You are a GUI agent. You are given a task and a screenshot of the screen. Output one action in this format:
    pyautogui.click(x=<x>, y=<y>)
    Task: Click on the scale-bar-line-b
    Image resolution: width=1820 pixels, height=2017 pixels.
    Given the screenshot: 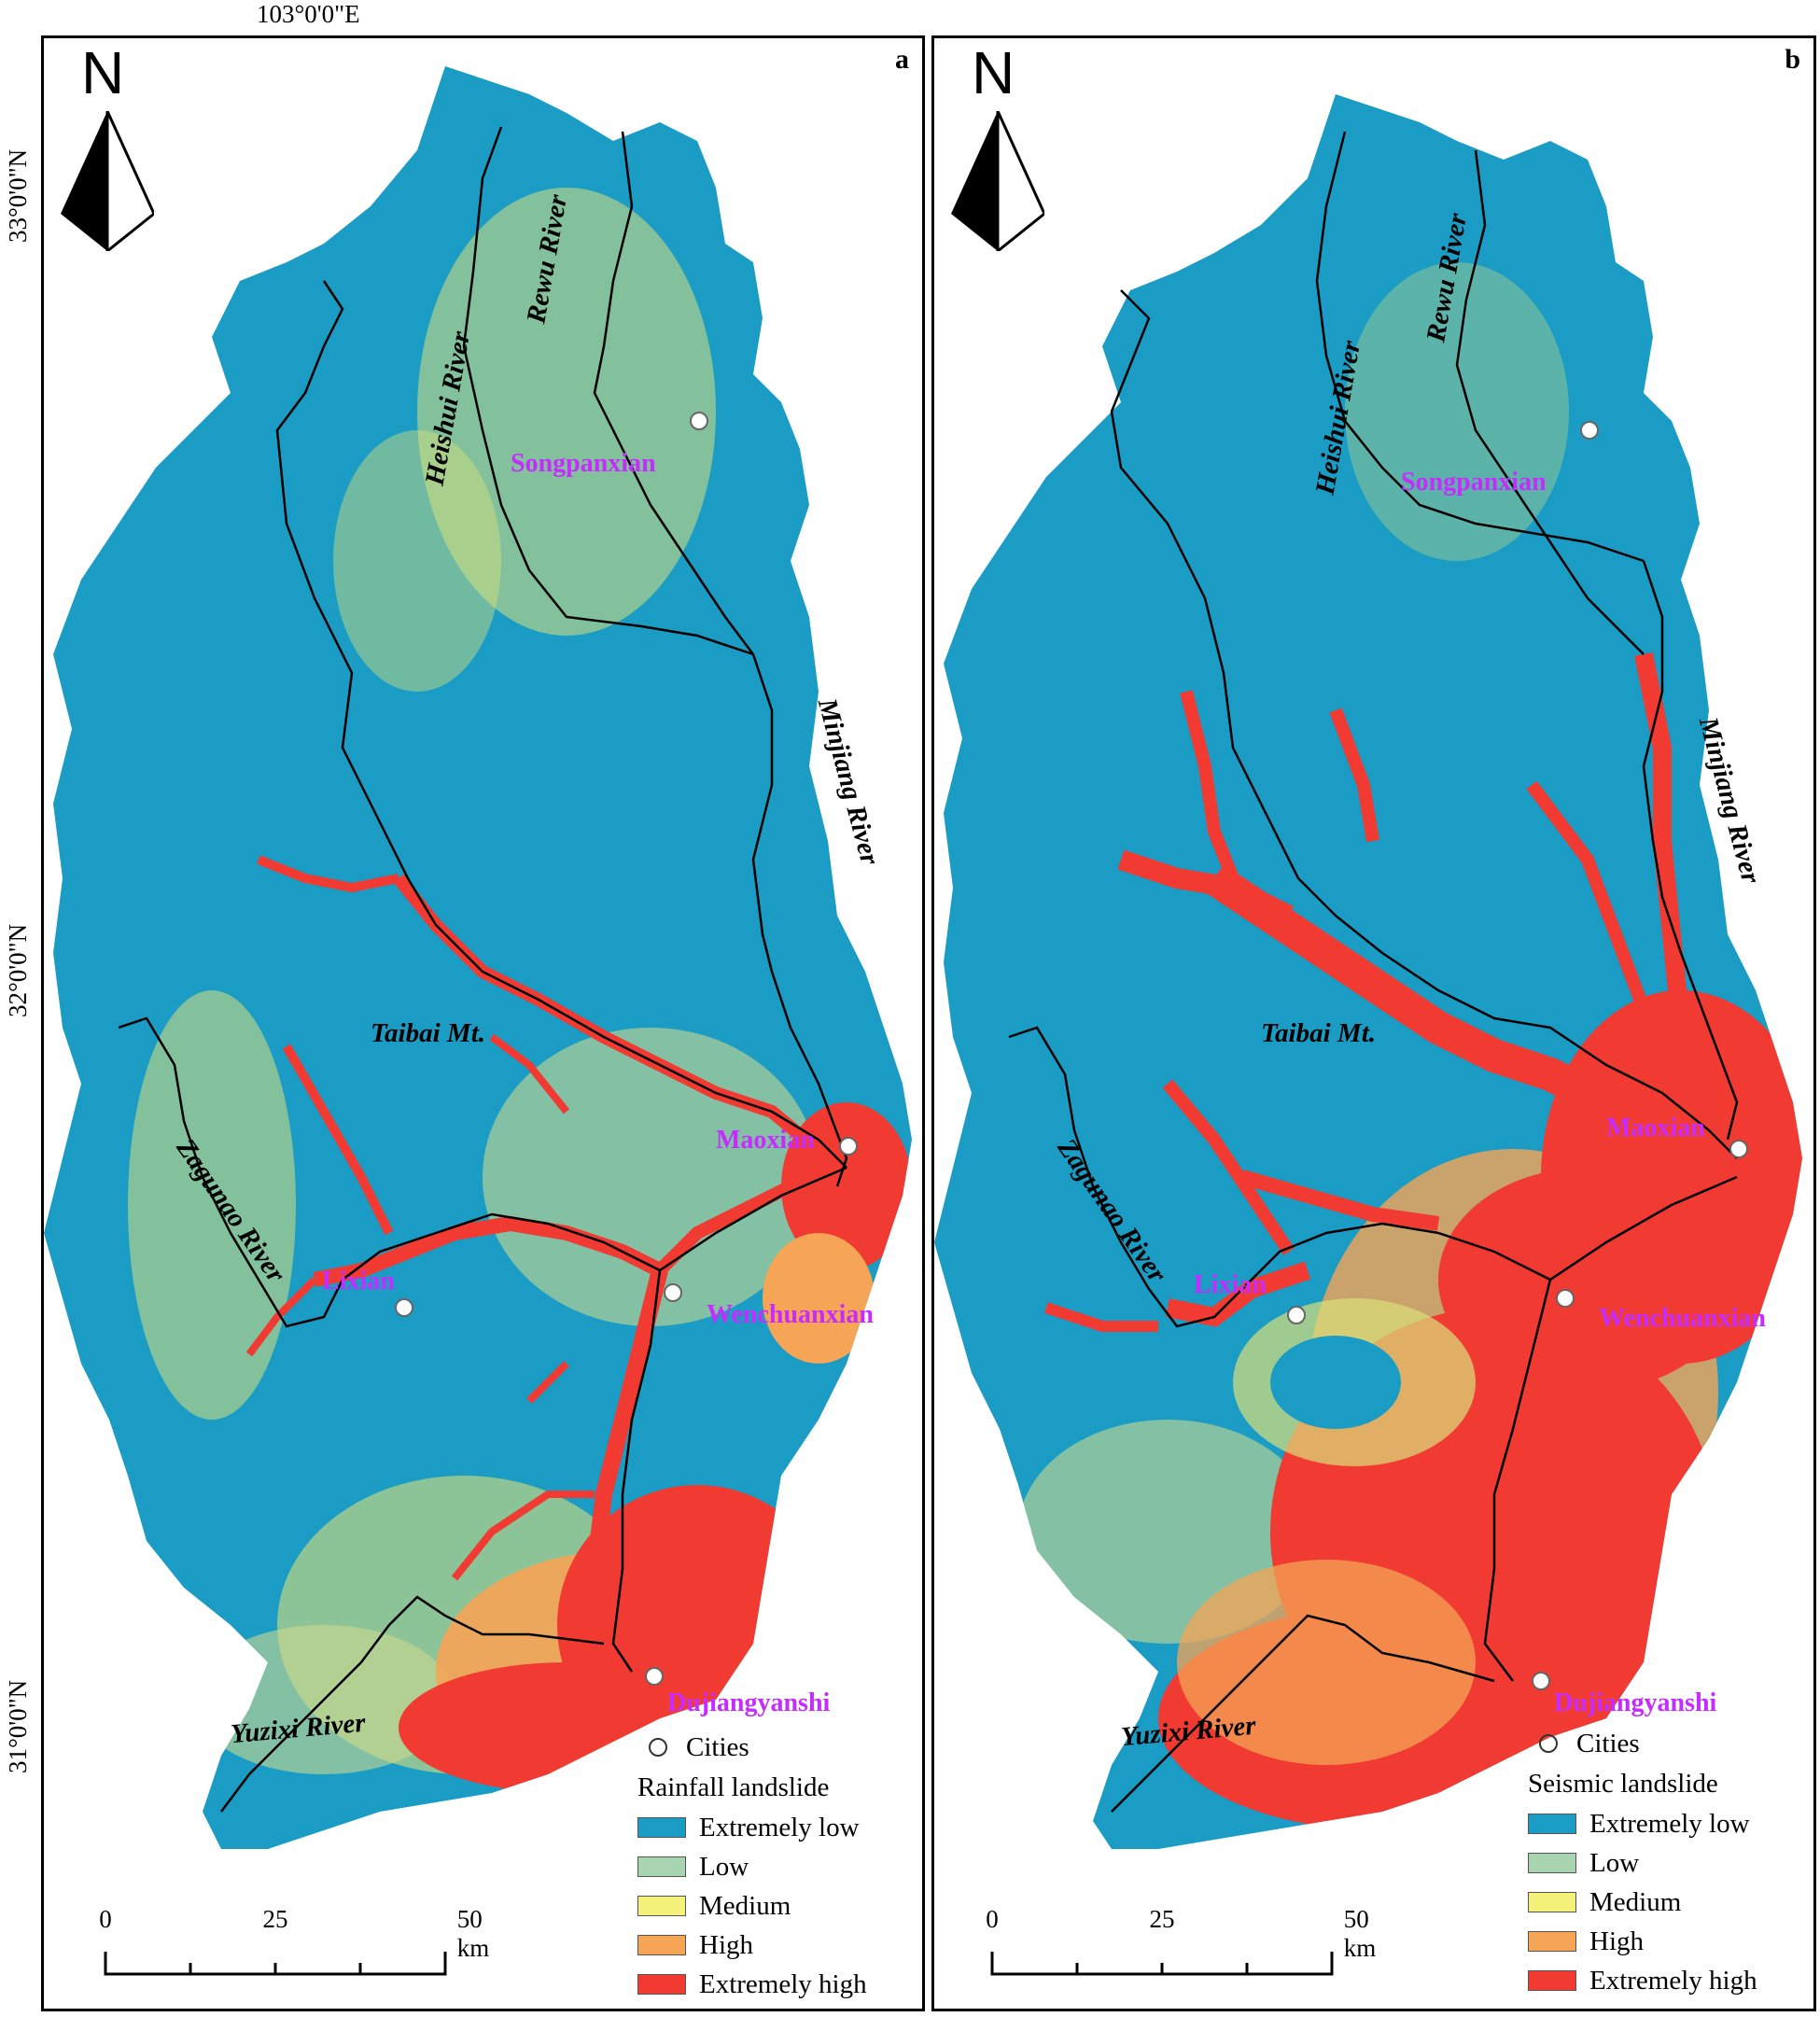 What is the action you would take?
    pyautogui.click(x=1162, y=1964)
    